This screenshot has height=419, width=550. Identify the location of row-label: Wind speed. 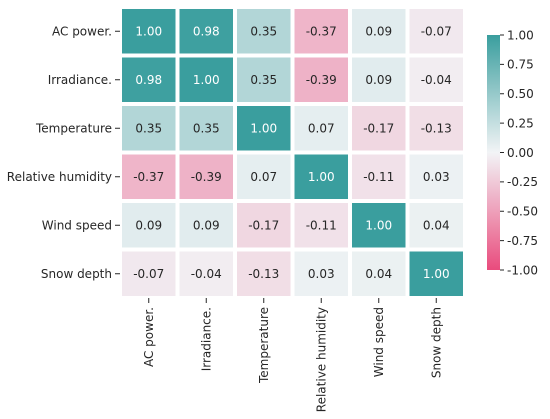
(77, 226).